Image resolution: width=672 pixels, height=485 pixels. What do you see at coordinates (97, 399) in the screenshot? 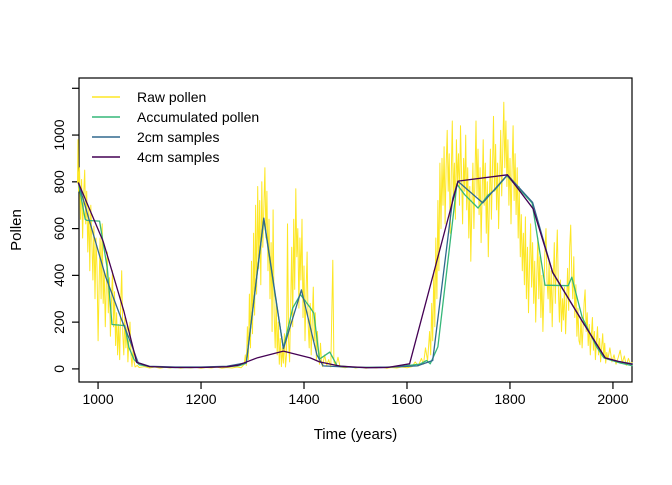
I see `x-axis-tick-label: 1000` at bounding box center [97, 399].